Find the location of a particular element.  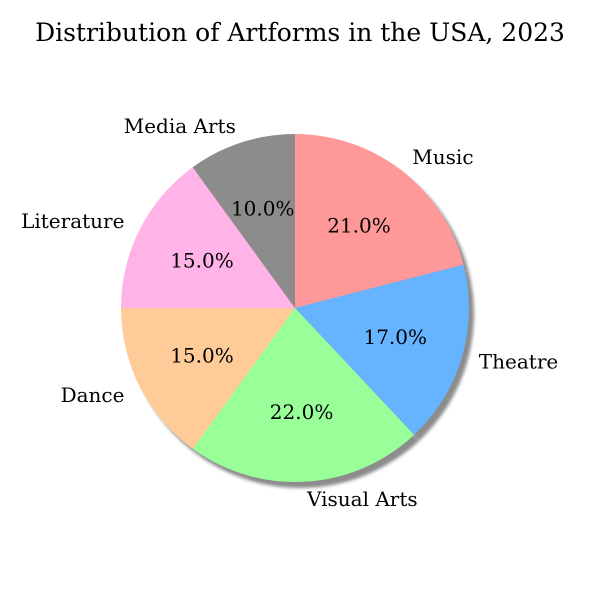

slice-theatre is located at coordinates (382, 349).